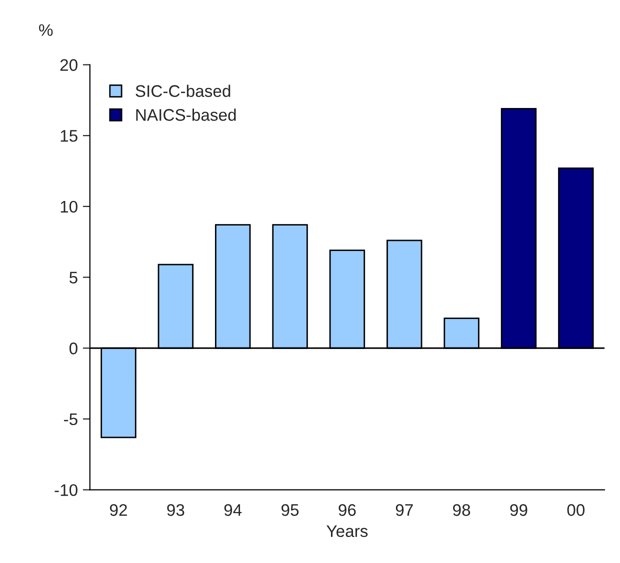  What do you see at coordinates (347, 510) in the screenshot?
I see `x-tick-label: 96` at bounding box center [347, 510].